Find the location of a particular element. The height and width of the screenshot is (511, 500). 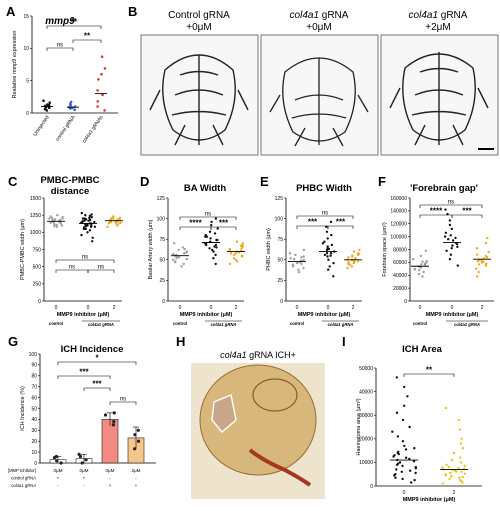

y-tick-label: 40000 is located at coordinates (366, 392).